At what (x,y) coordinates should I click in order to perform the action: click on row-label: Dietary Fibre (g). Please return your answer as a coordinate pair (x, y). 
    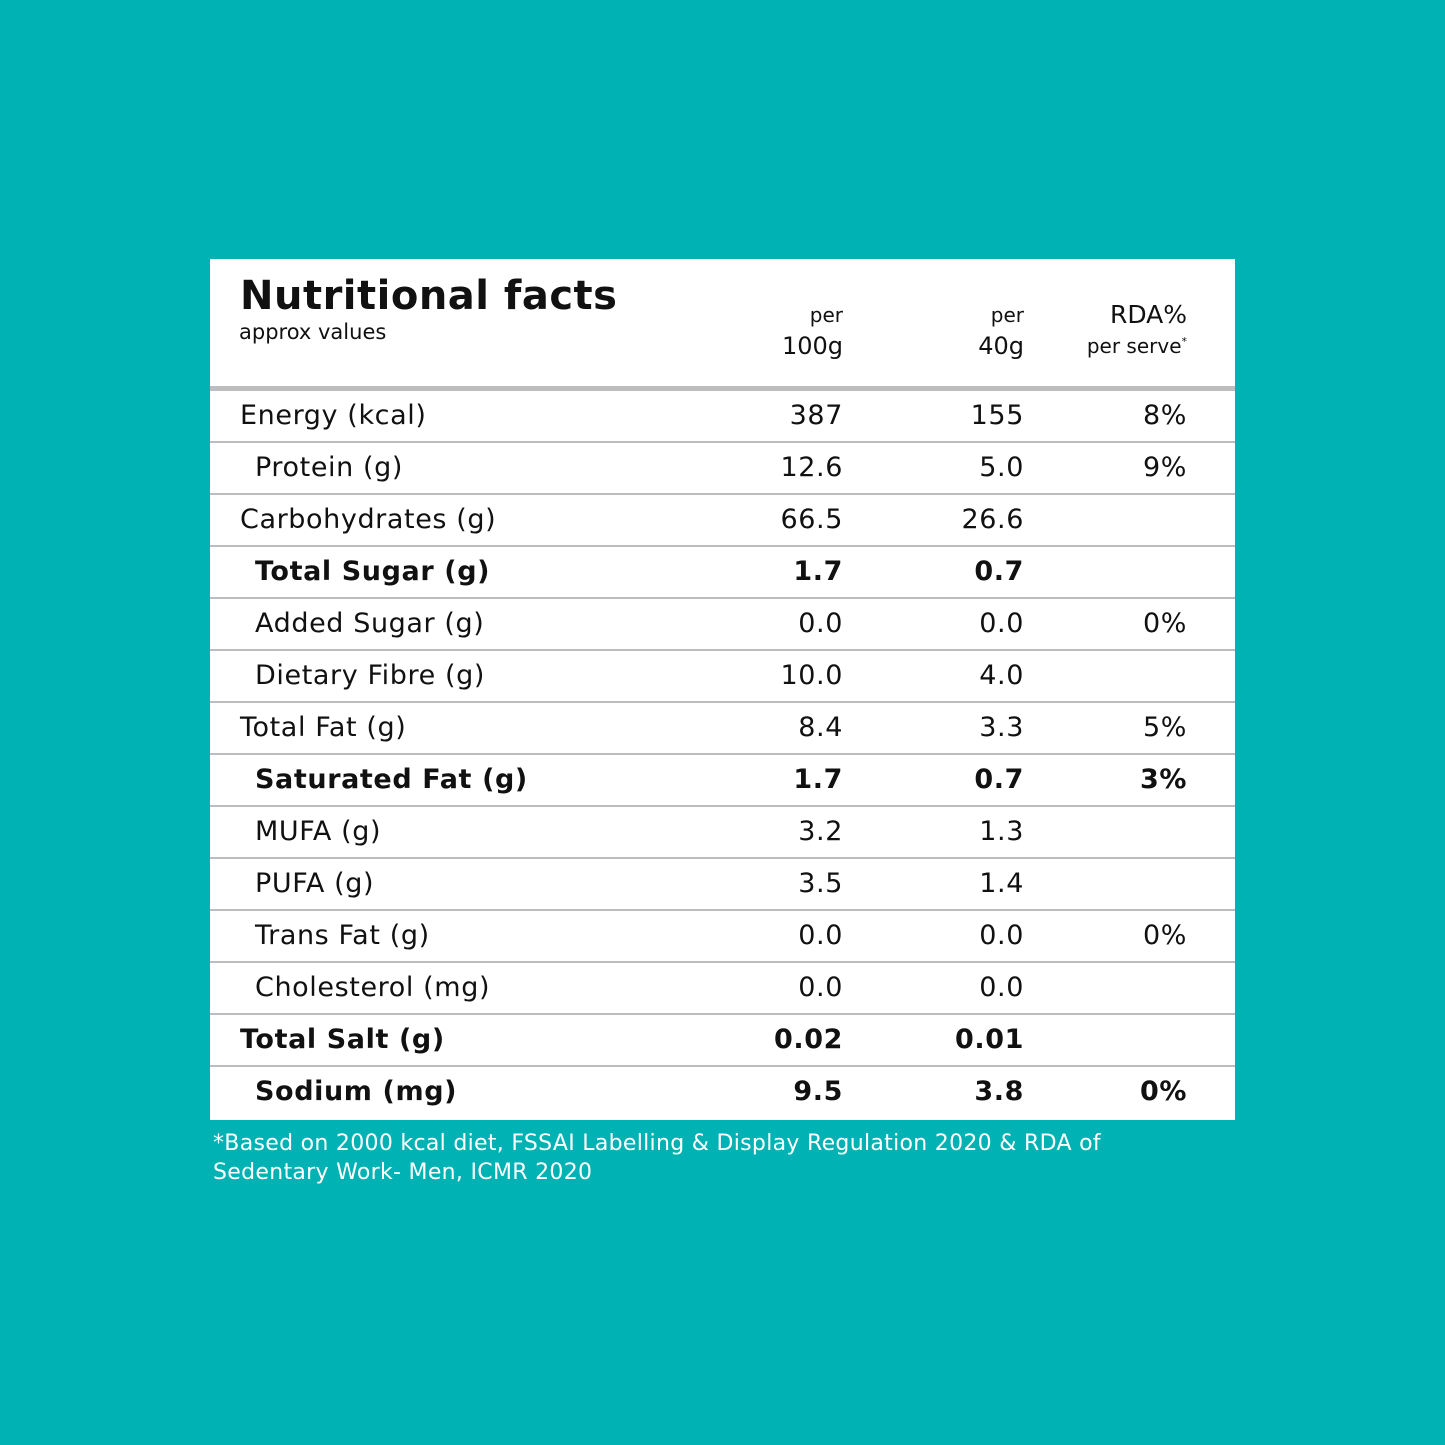
    Looking at the image, I should click on (370, 675).